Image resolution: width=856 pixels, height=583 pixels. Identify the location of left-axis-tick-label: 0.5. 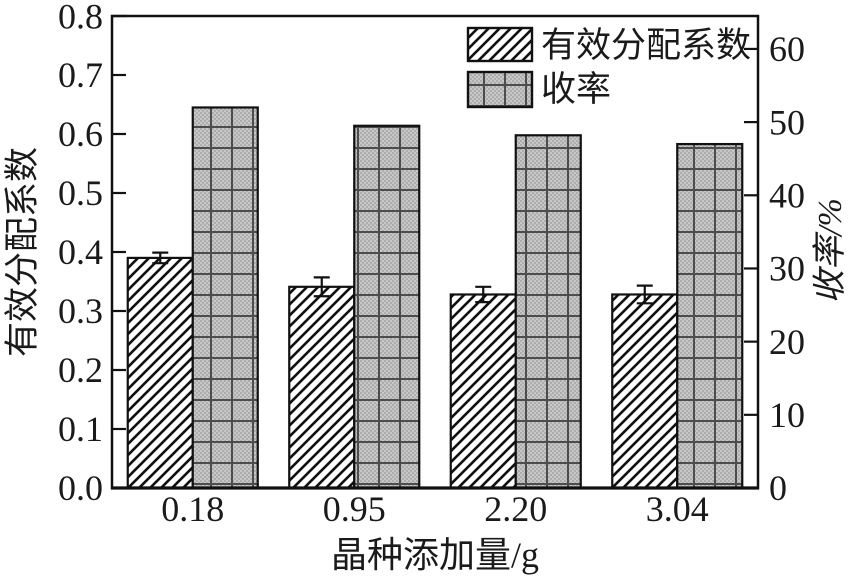
(80, 193).